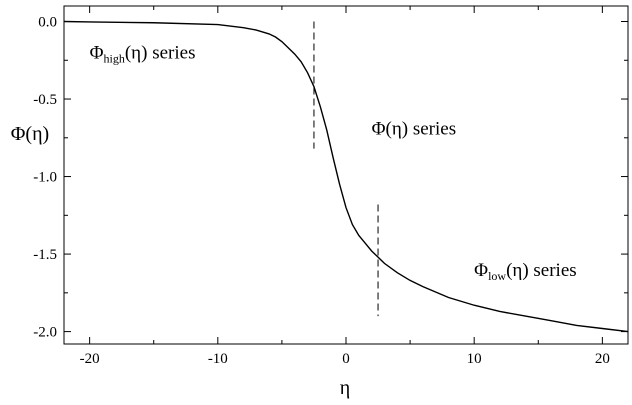 The image size is (632, 405). I want to click on y-tick-label: -0.5, so click(45, 100).